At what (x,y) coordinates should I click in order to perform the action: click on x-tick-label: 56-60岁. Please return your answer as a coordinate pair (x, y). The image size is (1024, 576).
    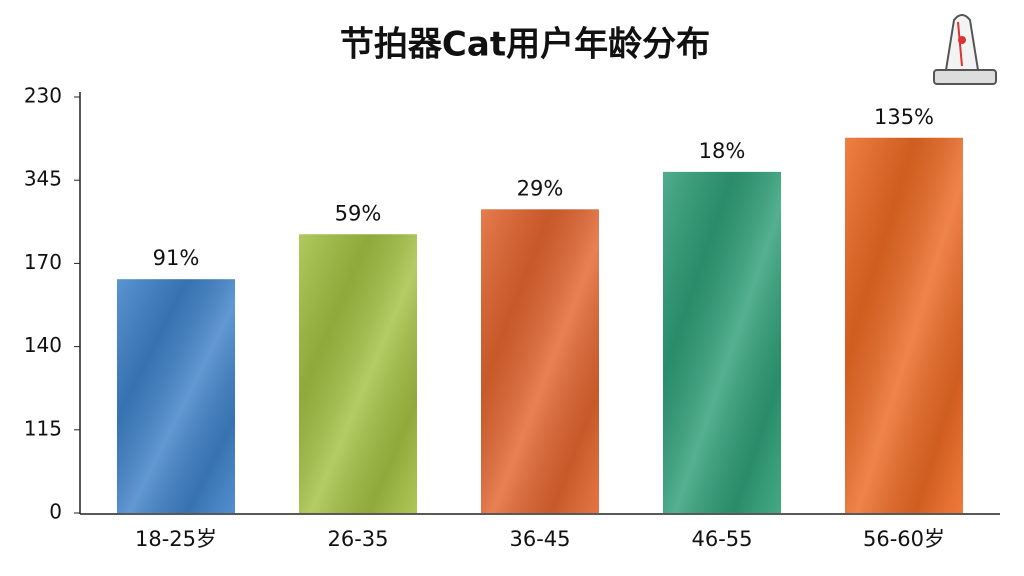
    Looking at the image, I should click on (904, 539).